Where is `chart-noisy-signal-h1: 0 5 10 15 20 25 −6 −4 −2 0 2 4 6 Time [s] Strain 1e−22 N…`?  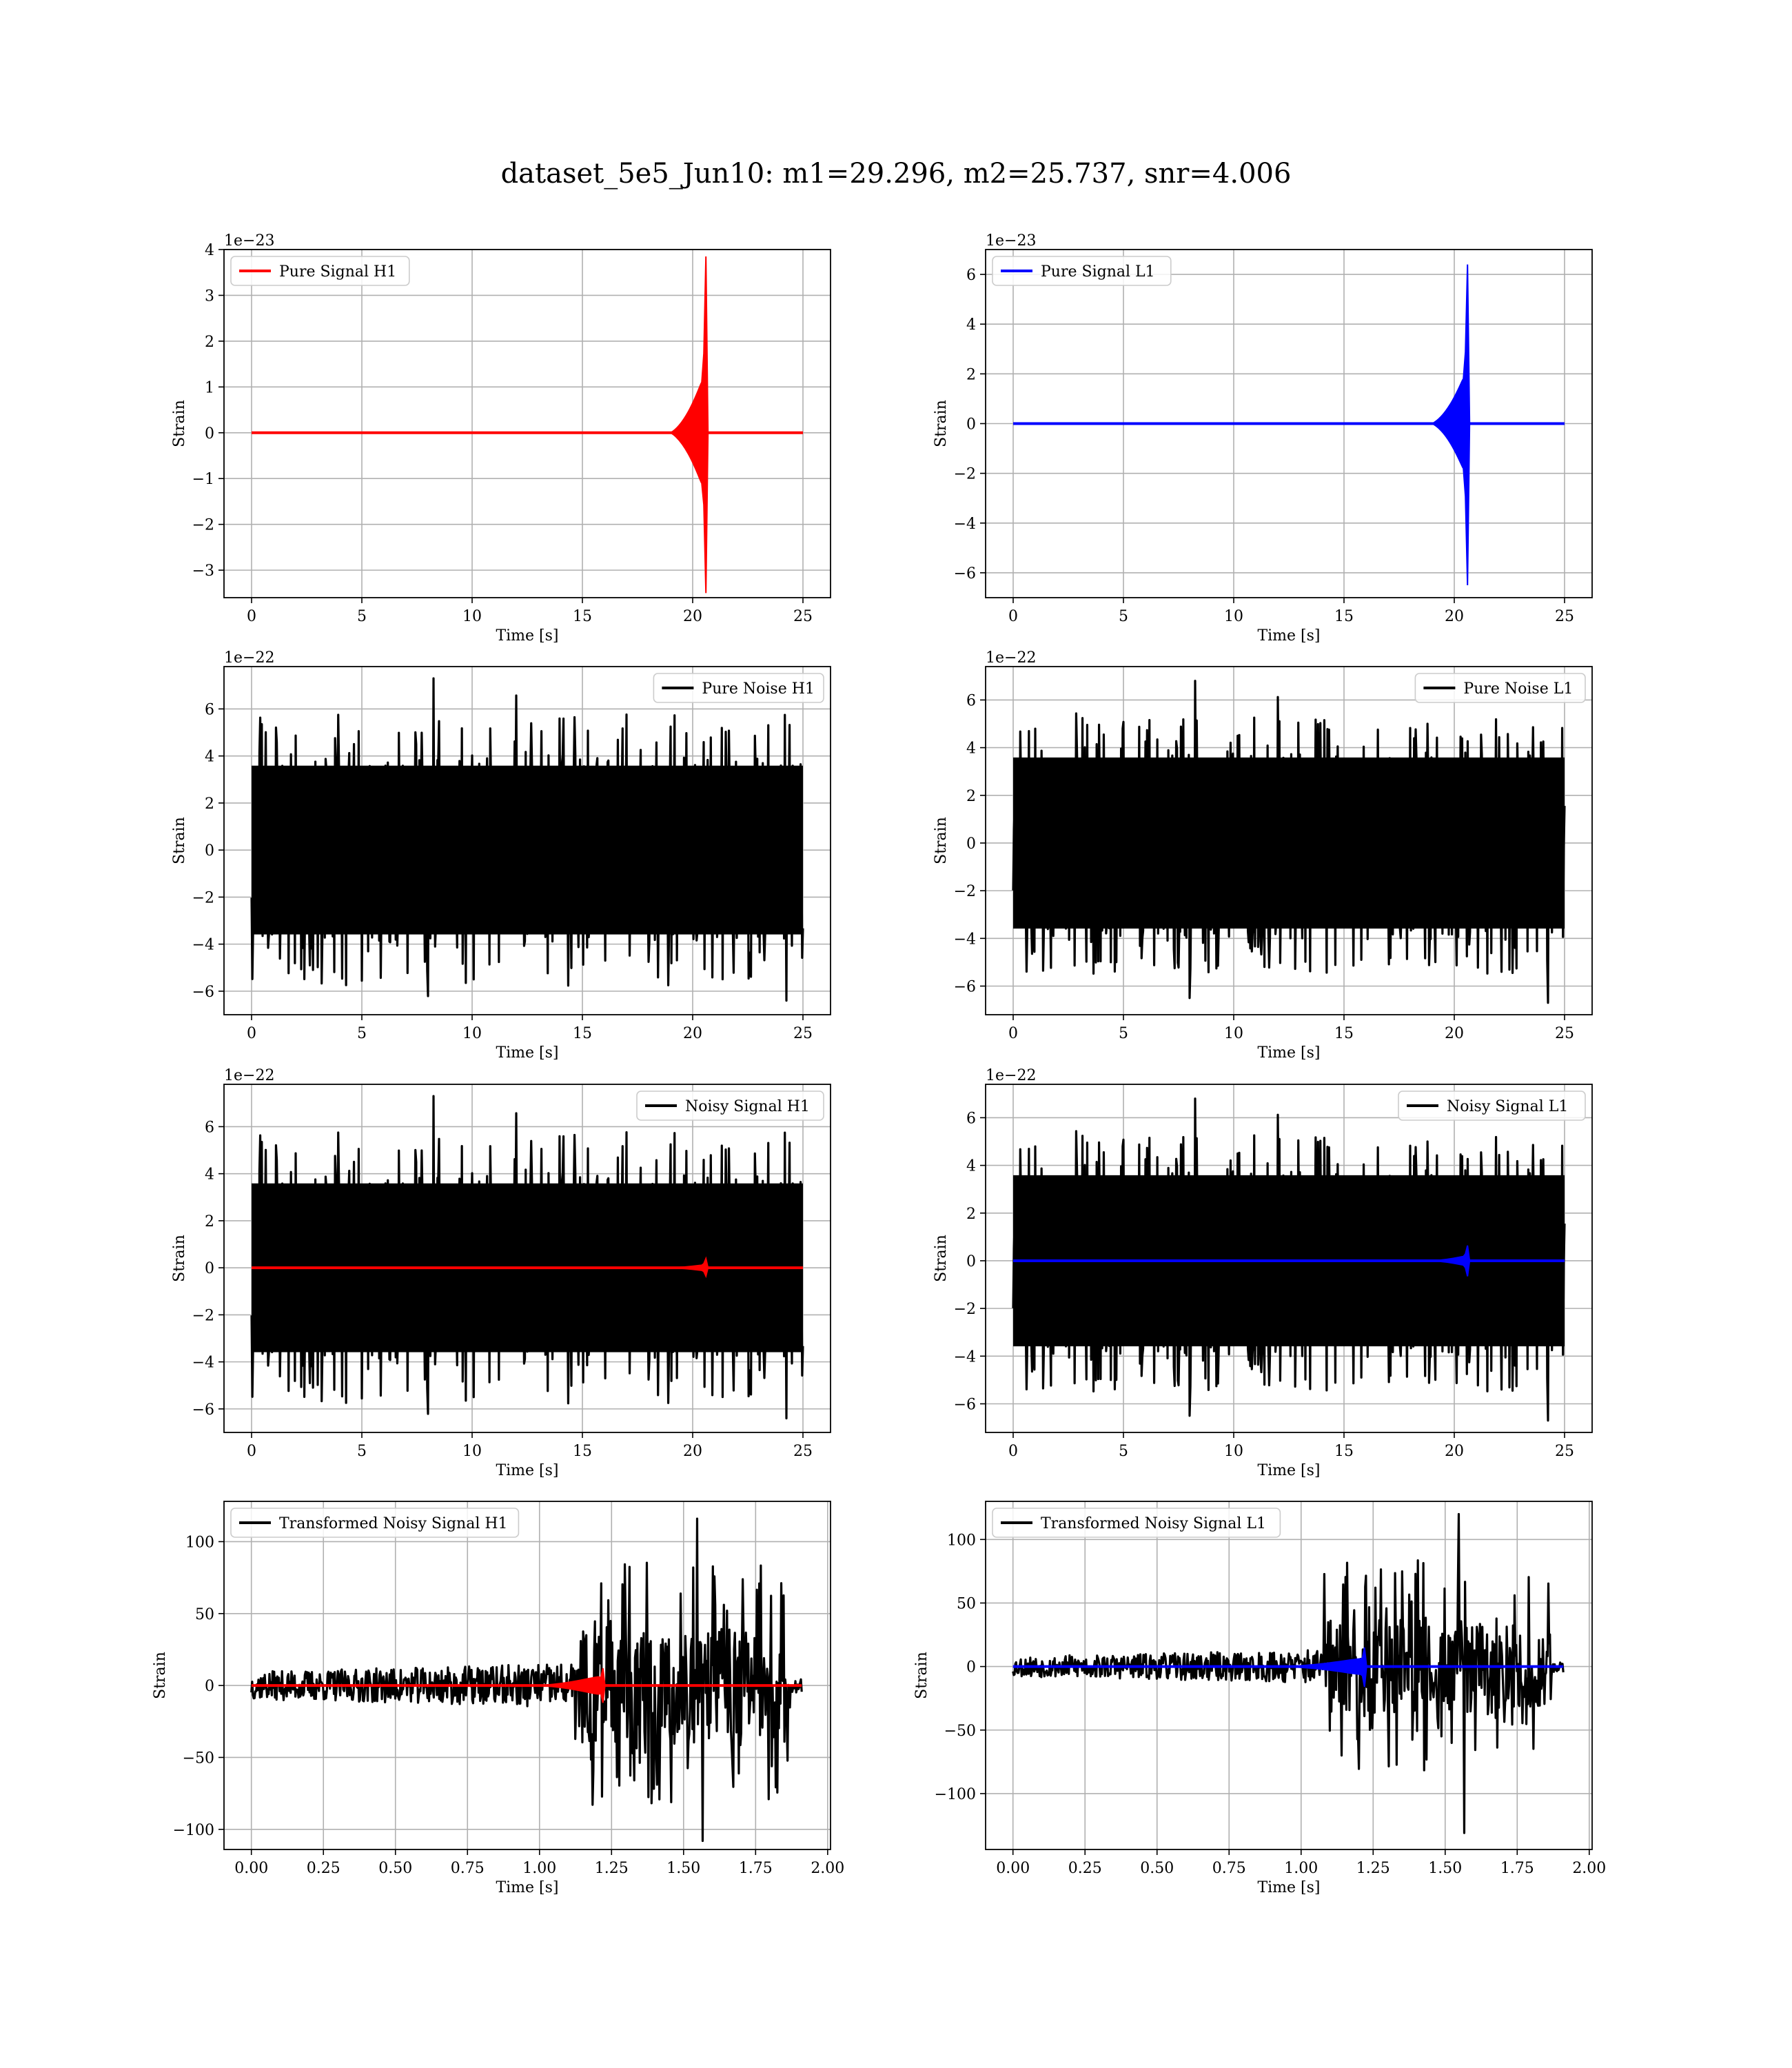 chart-noisy-signal-h1: 0 5 10 15 20 25 −6 −4 −2 0 2 4 6 Time [s] Strain 1e−22 N… is located at coordinates (501, 1273).